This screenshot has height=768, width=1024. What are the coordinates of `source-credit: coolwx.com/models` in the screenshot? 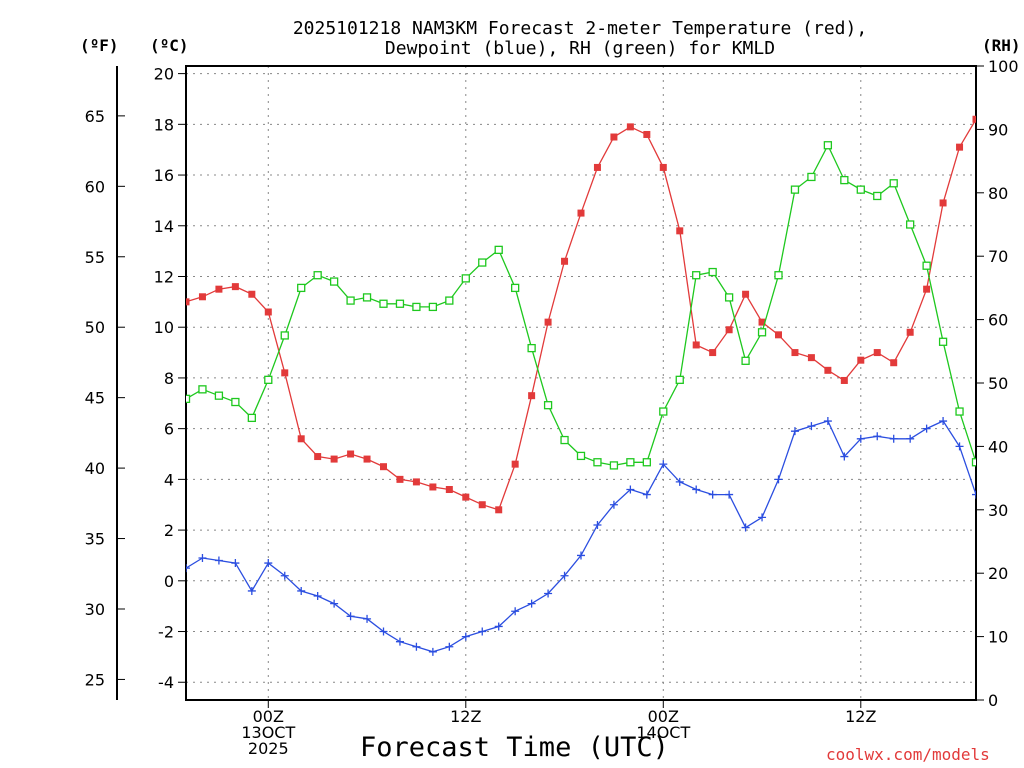 It's located at (908, 754).